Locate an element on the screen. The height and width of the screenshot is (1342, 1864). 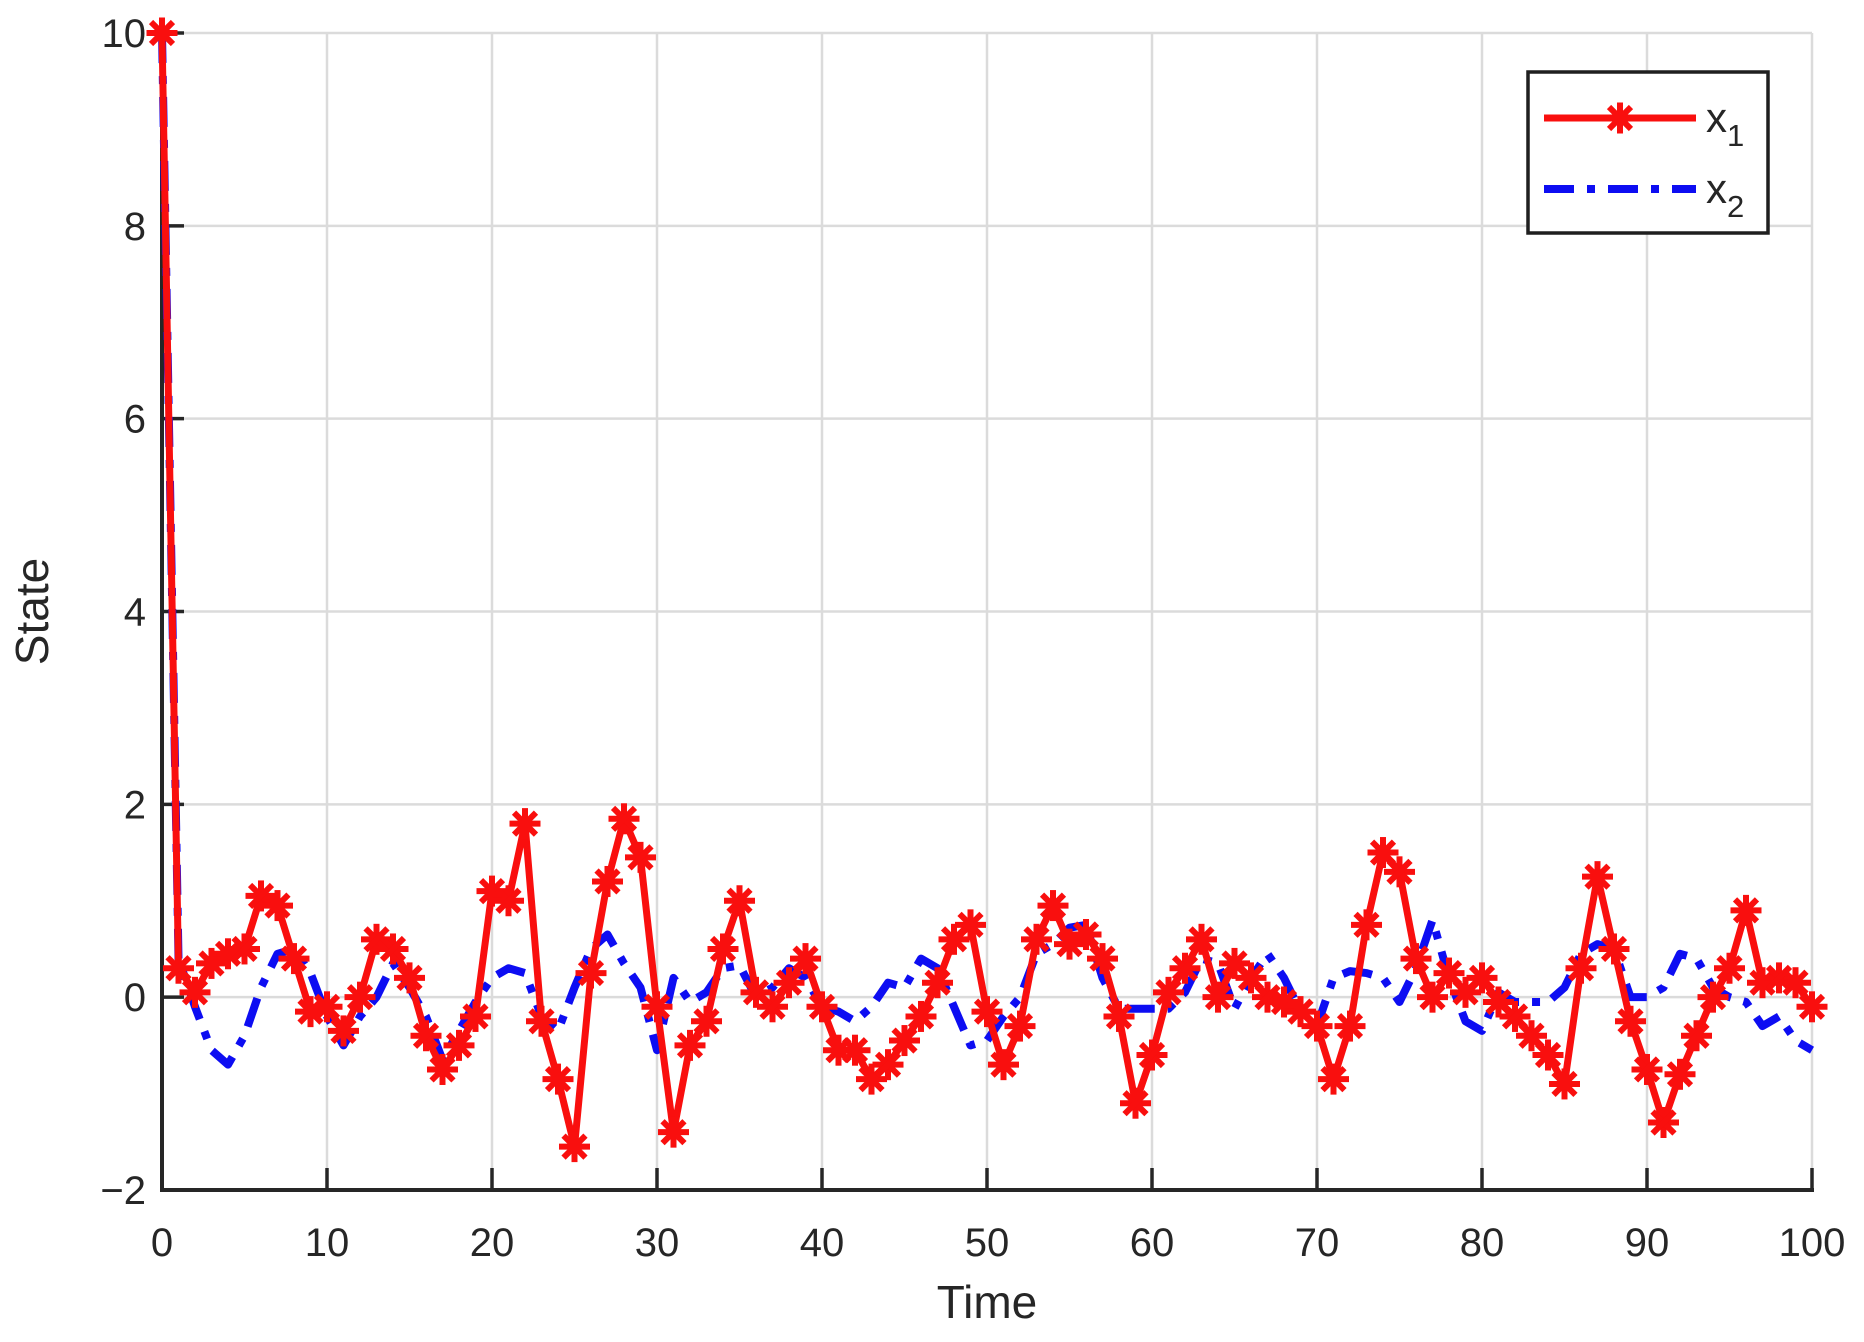
x-tick-label: 0 is located at coordinates (162, 1243).